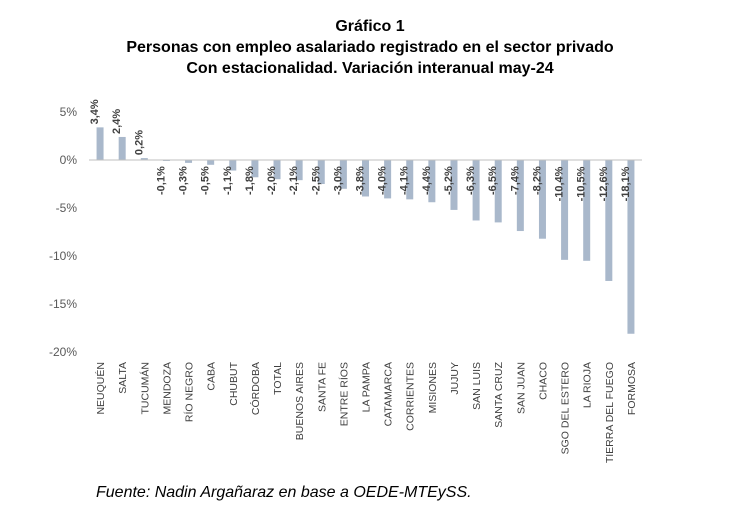  What do you see at coordinates (278, 378) in the screenshot?
I see `x-tick-label: TOTAL` at bounding box center [278, 378].